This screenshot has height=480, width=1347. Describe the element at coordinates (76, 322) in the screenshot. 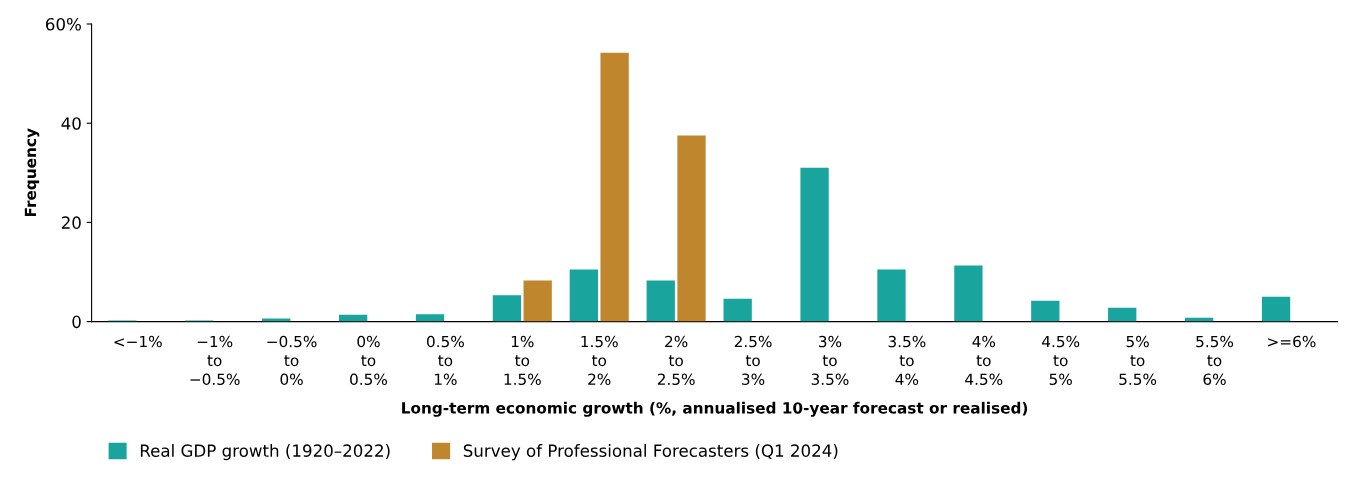

I see `y-tick-label: 0` at that location.